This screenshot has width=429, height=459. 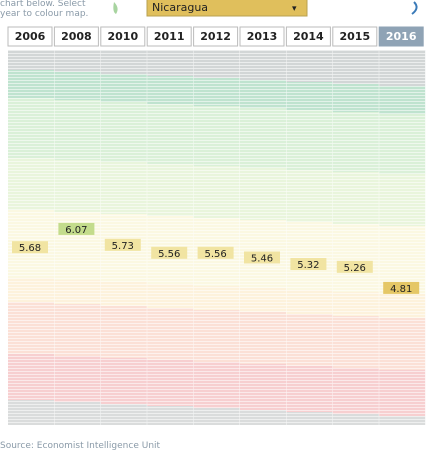 I want to click on value-label: 5.26, so click(x=355, y=268).